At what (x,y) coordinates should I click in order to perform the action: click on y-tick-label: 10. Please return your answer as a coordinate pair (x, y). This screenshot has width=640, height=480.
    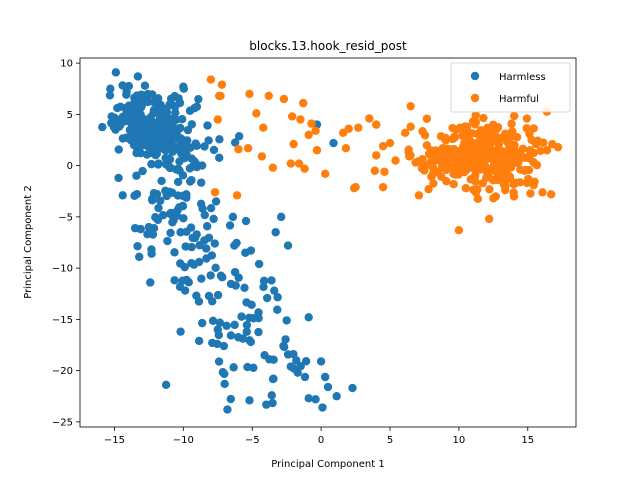
    Looking at the image, I should click on (66, 64).